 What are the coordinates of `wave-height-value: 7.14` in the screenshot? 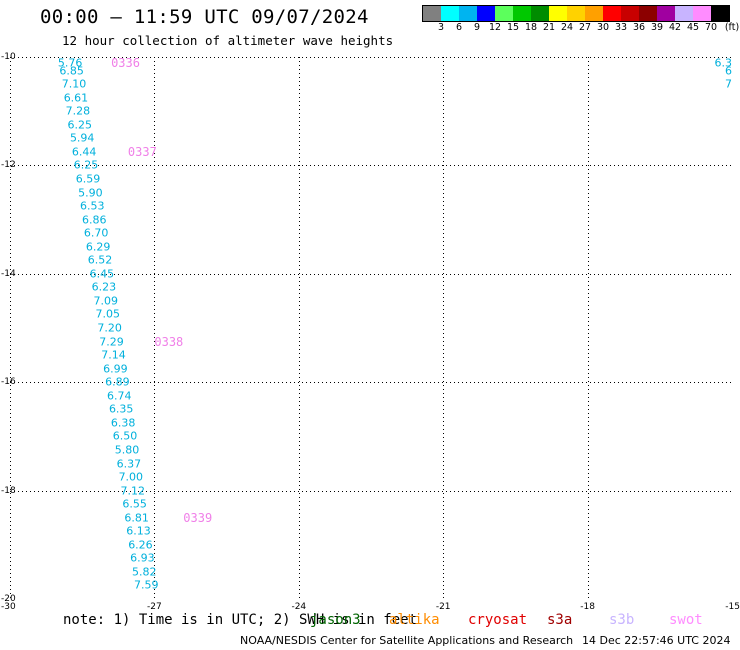 It's located at (113, 355).